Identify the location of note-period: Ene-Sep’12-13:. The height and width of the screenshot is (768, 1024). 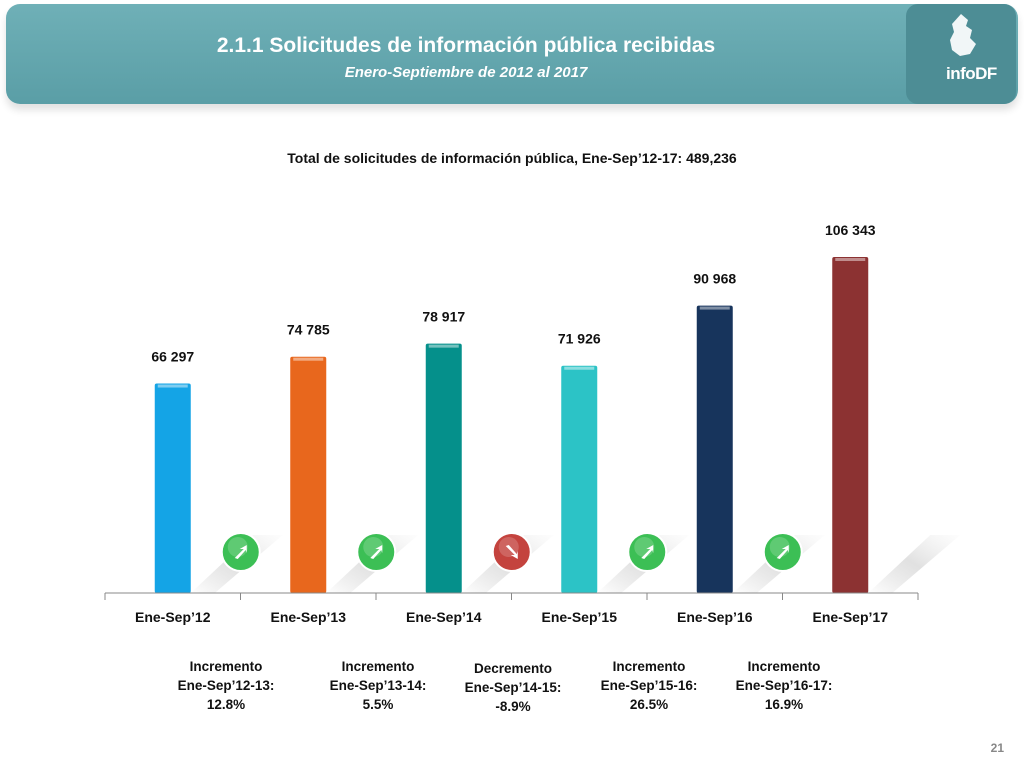
(226, 685).